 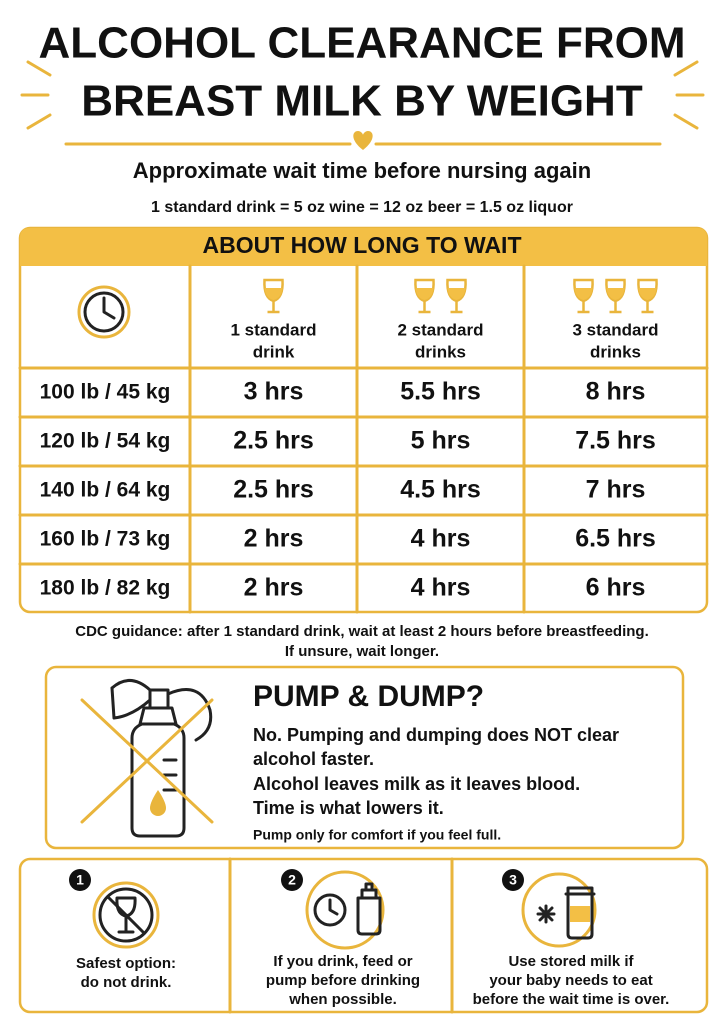 I want to click on decoration, so click(x=362, y=105).